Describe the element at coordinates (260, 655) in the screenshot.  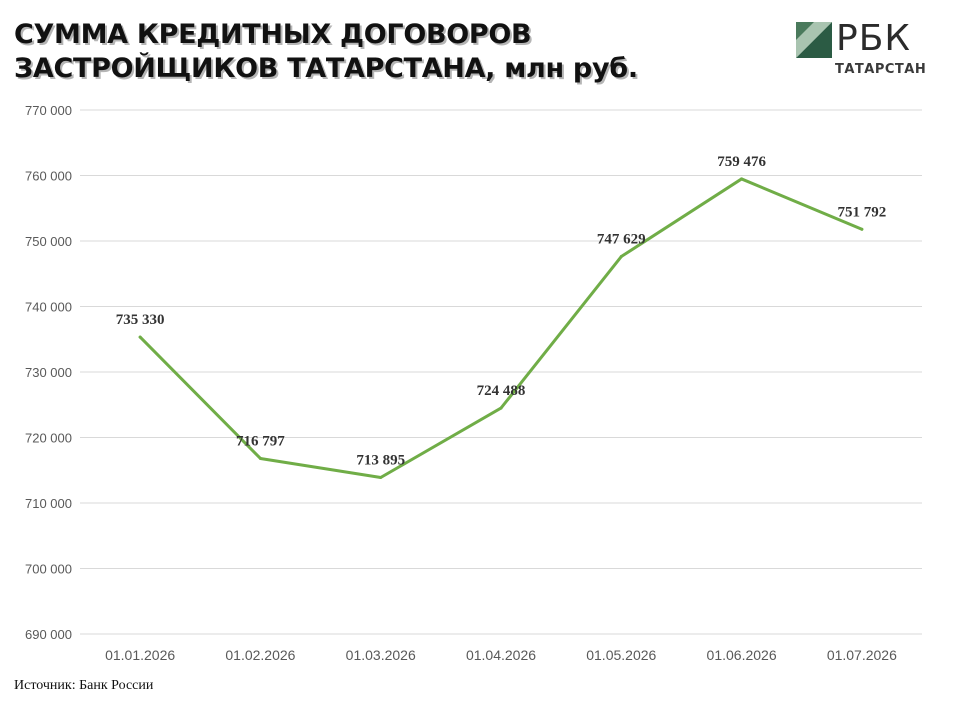
I see `x-tick-label: 01.02.2026` at that location.